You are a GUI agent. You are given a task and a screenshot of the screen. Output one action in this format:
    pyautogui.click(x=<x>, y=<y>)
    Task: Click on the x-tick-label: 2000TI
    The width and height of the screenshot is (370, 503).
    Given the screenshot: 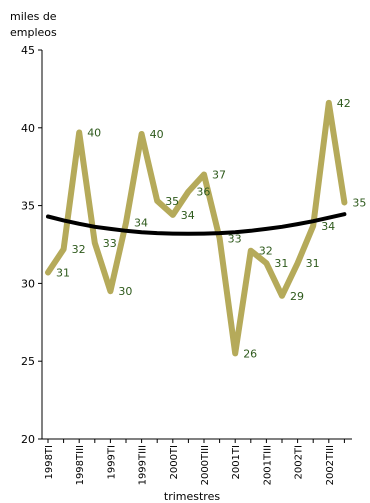 What is the action you would take?
    pyautogui.click(x=174, y=462)
    